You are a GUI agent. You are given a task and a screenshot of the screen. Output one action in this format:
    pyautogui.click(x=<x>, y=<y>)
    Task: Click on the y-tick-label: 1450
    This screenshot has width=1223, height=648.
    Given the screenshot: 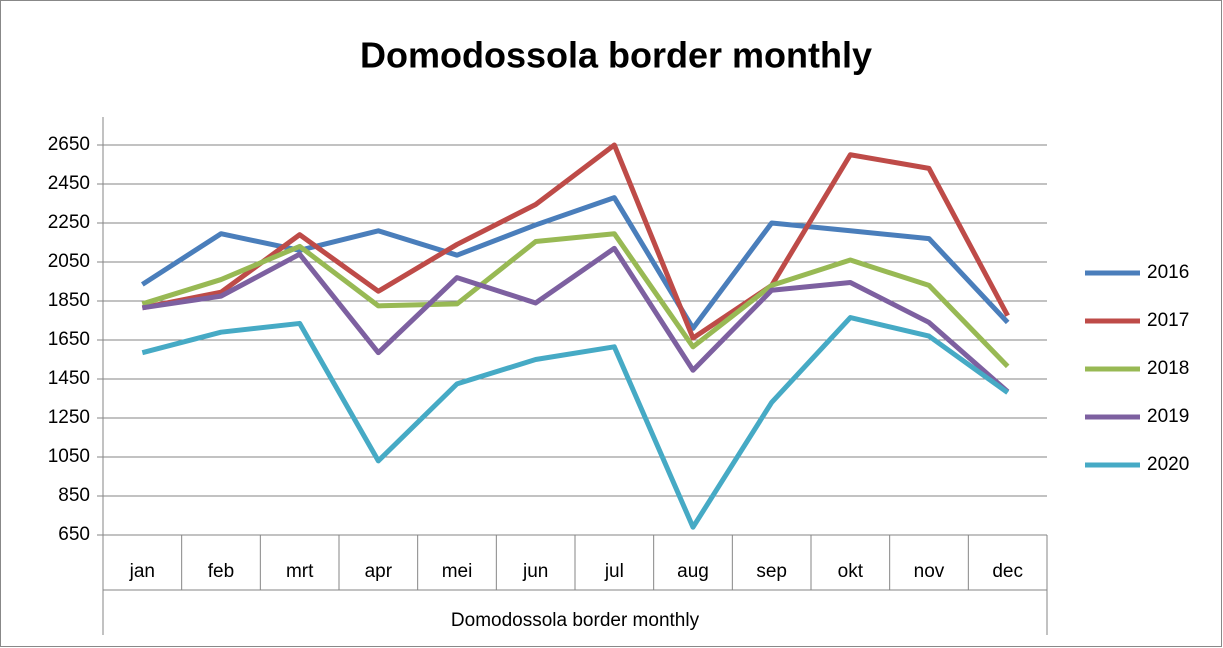 What is the action you would take?
    pyautogui.click(x=69, y=378)
    